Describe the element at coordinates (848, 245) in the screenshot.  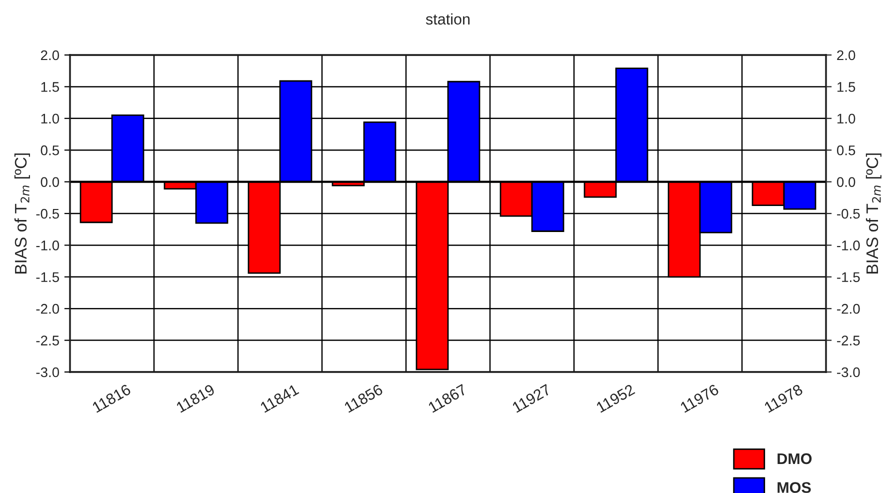
I see `y2-tick-label: -1.0` at that location.